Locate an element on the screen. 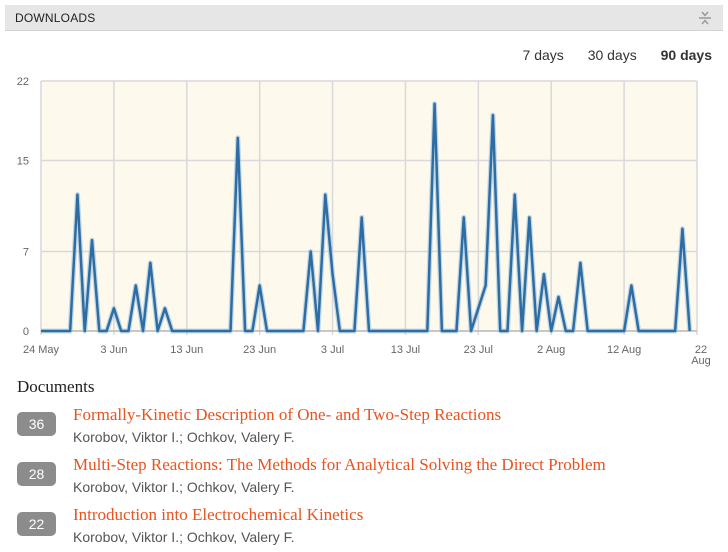  panel-title: DOWNLOADS is located at coordinates (55, 18).